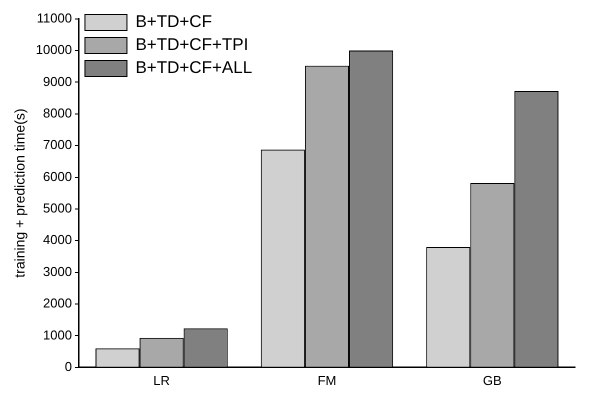  What do you see at coordinates (57, 176) in the screenshot?
I see `y-tick-label: 6000` at bounding box center [57, 176].